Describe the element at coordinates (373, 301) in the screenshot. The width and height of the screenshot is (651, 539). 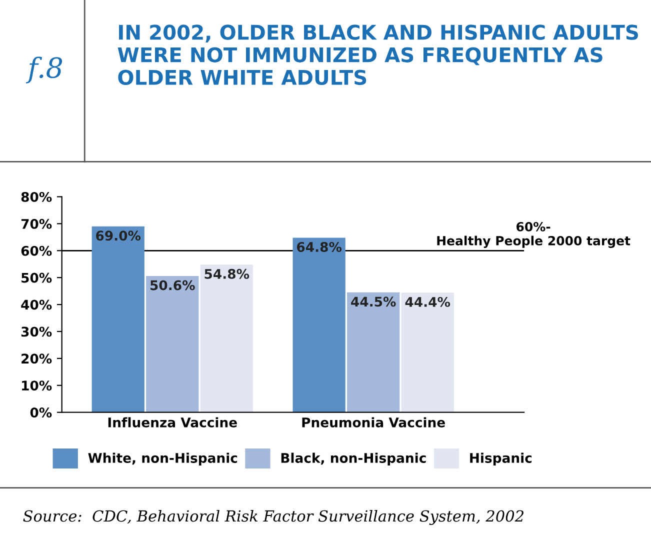
I see `data-label: 44.5%` at that location.